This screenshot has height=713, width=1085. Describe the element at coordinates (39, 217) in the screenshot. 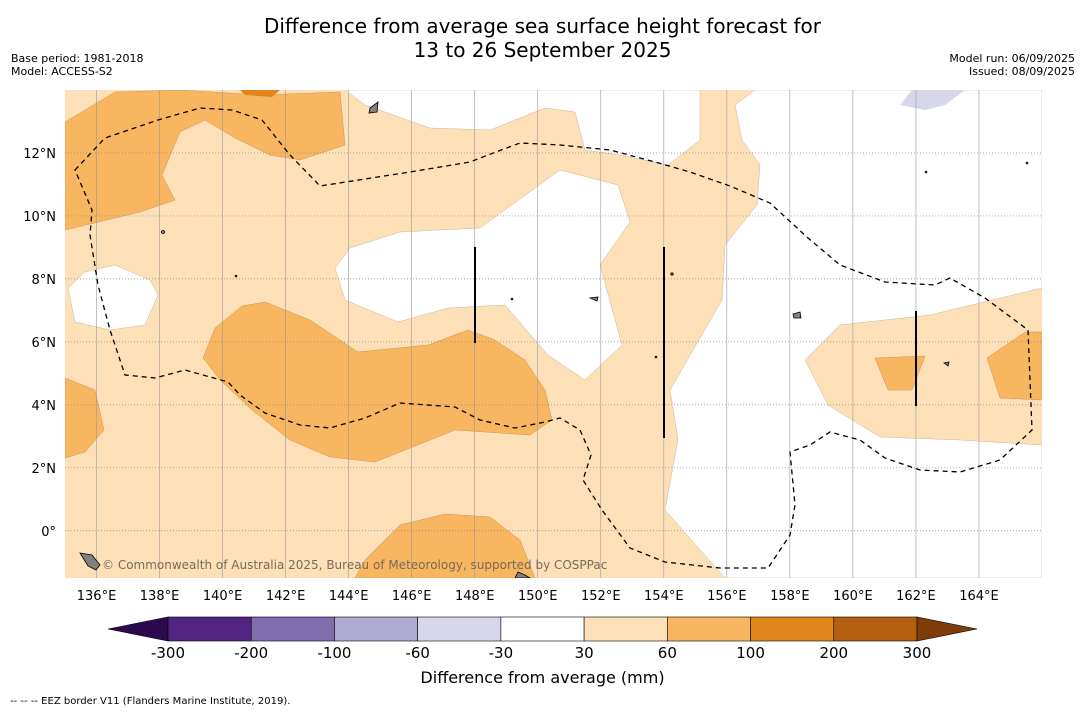

I see `latitude-tick-label: 10°N` at that location.